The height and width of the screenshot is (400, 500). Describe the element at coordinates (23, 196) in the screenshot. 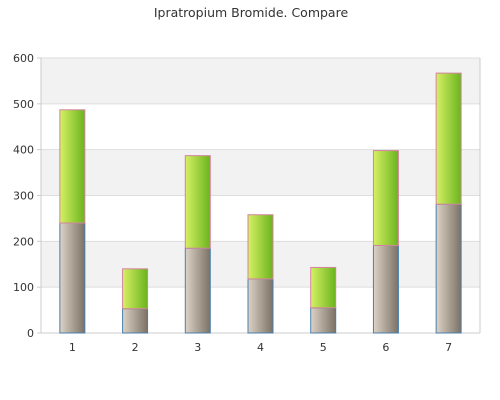

I see `y-tick-label: 300` at that location.